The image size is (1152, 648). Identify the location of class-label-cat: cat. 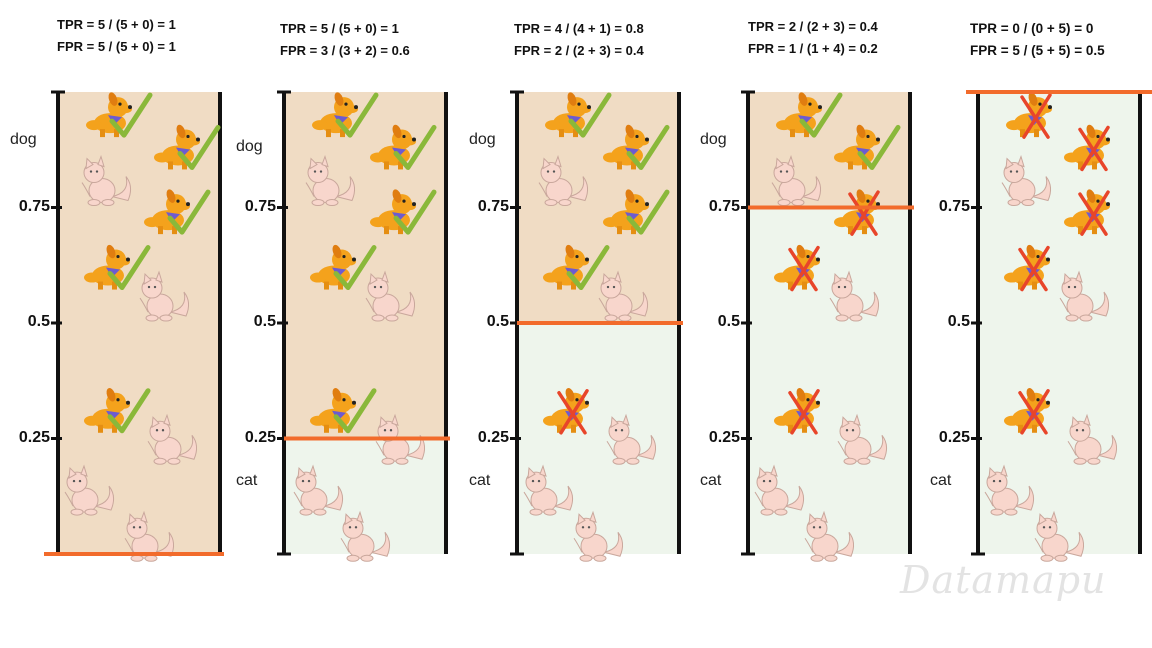
(941, 480).